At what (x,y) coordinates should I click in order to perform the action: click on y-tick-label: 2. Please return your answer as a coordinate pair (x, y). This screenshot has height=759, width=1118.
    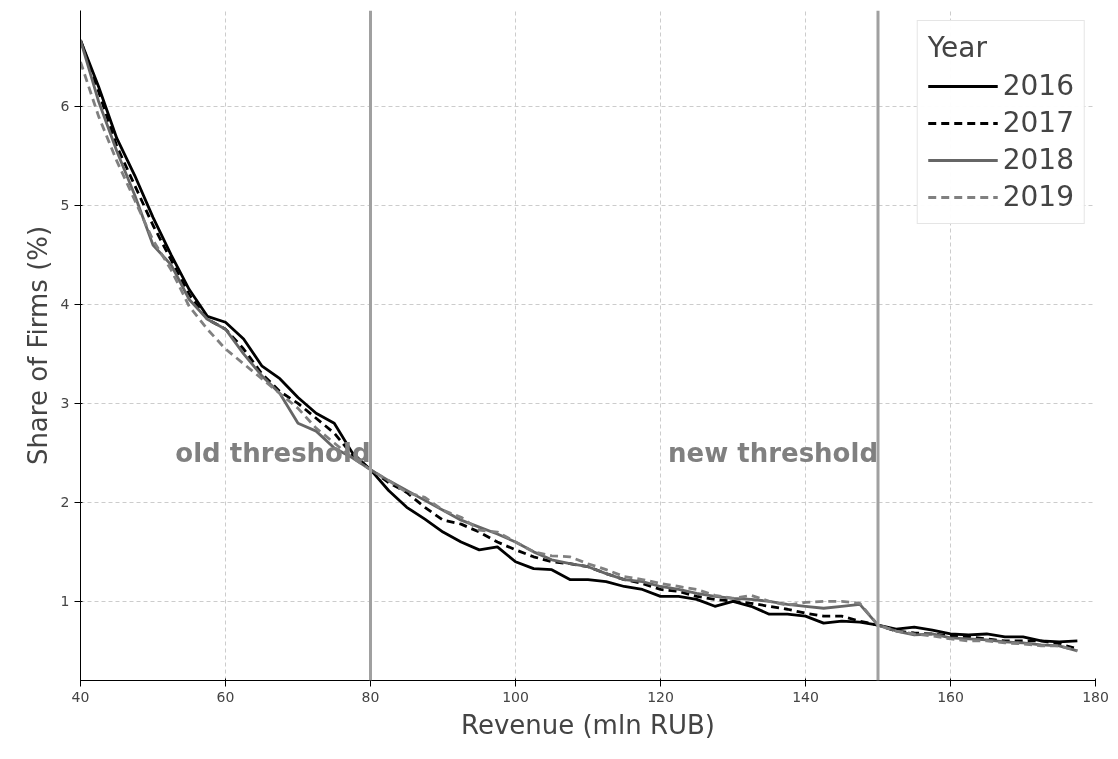
    Looking at the image, I should click on (65, 502).